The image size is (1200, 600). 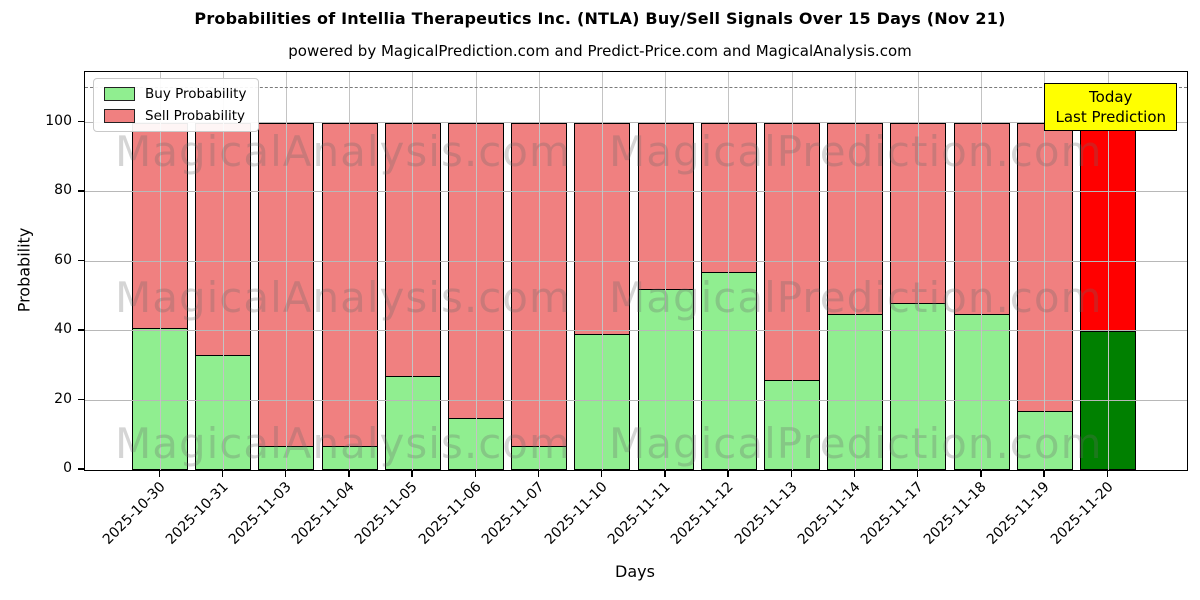 I want to click on y-tick-label-100: 100, so click(x=58, y=120).